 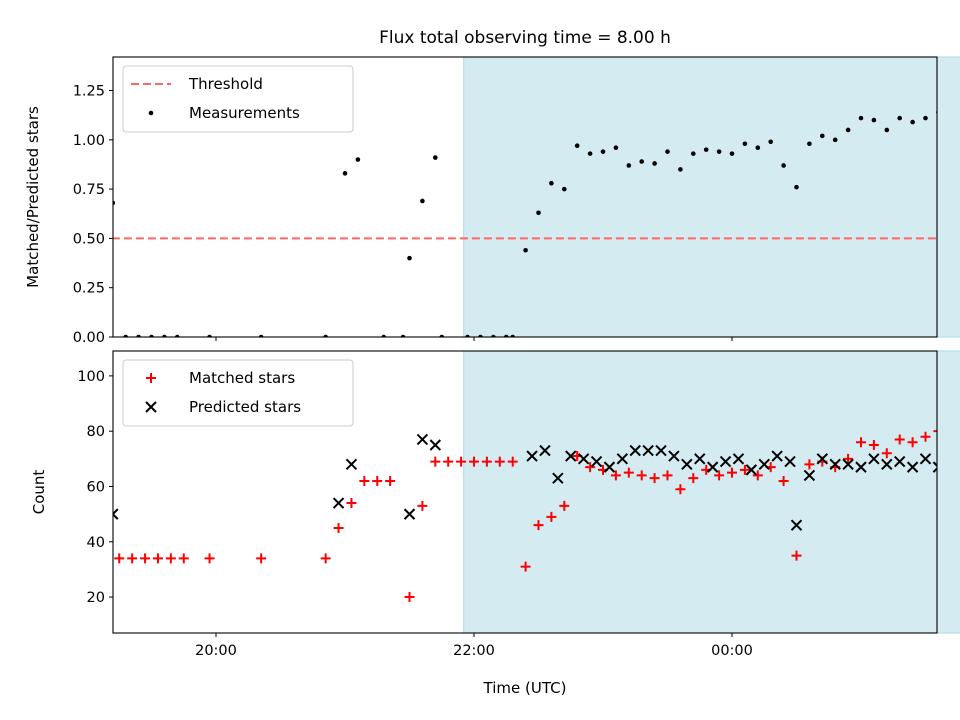 What do you see at coordinates (242, 378) in the screenshot?
I see `legend-label-matched-stars: Matched stars` at bounding box center [242, 378].